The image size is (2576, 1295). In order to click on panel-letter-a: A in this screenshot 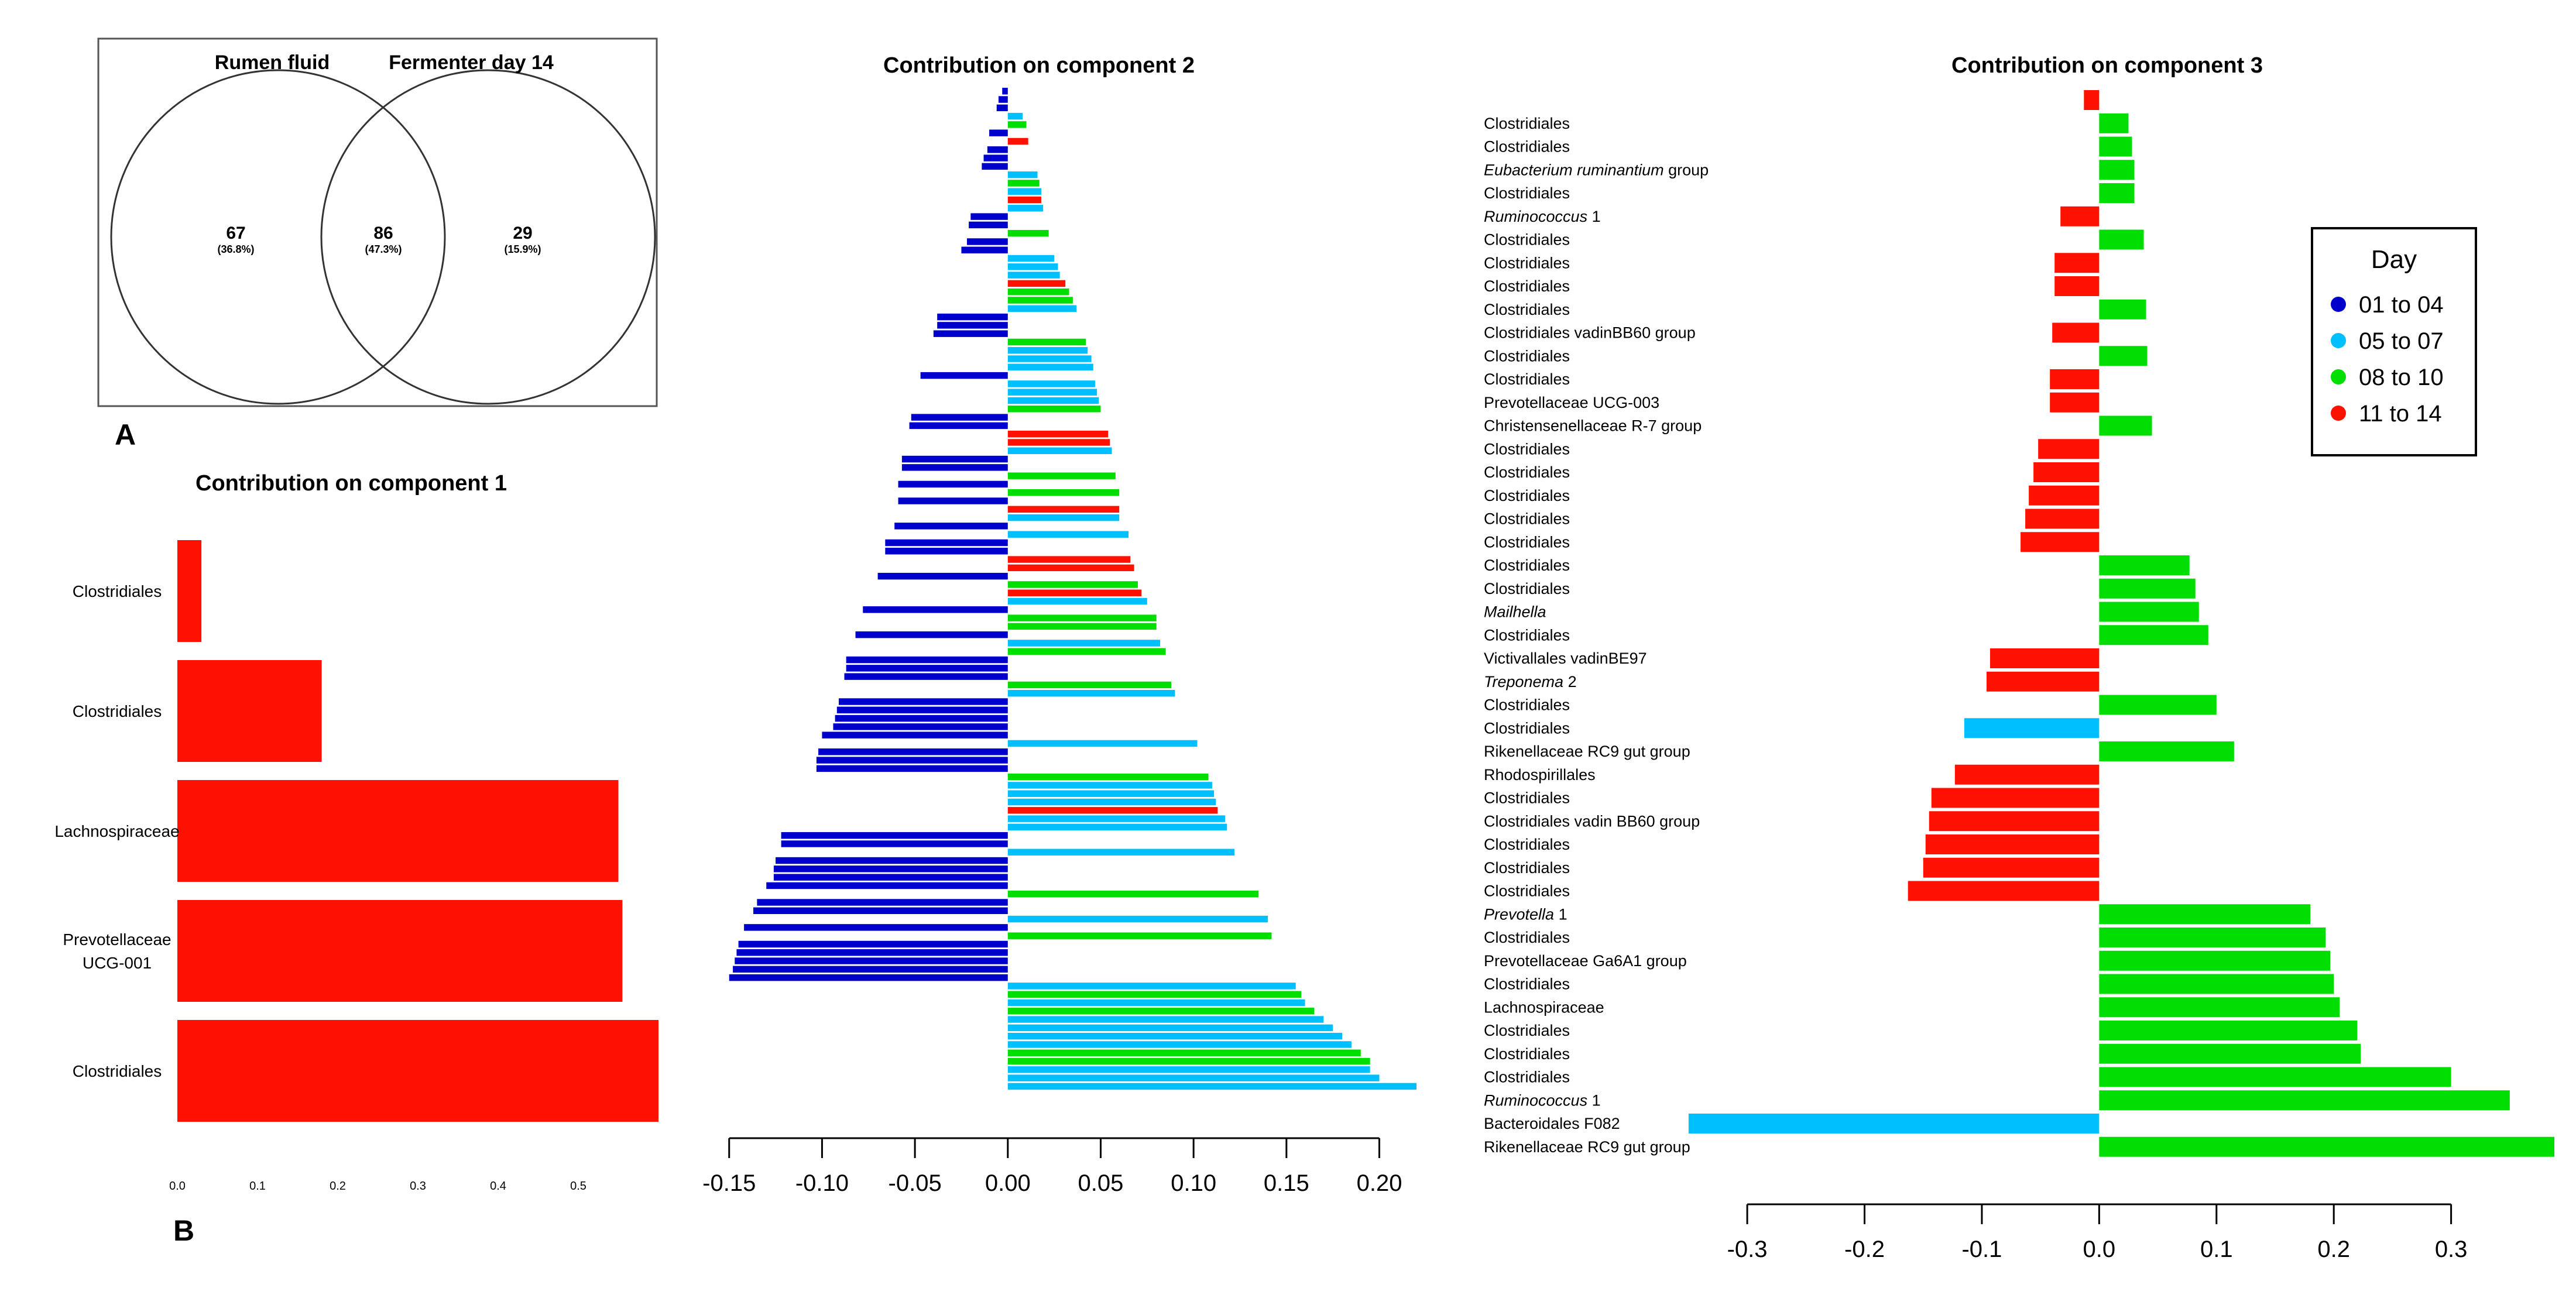, I will do `click(125, 434)`.